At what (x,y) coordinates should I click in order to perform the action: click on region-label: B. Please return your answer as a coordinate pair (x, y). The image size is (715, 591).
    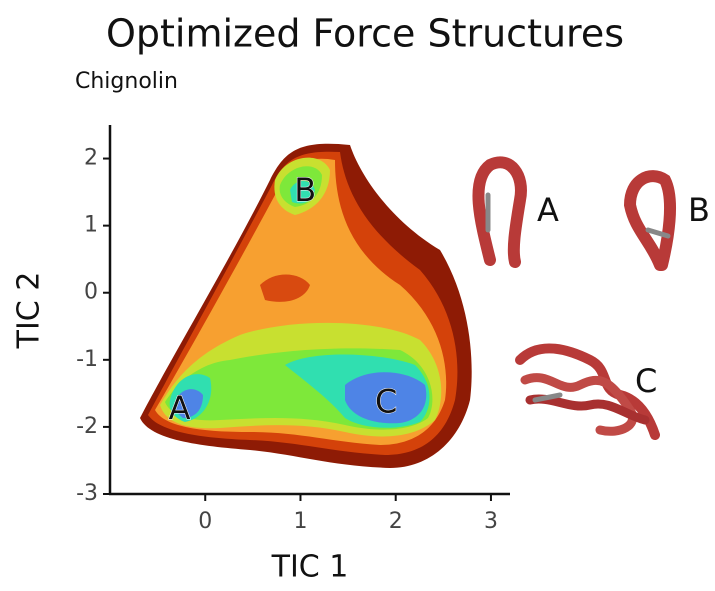
    Looking at the image, I should click on (305, 190).